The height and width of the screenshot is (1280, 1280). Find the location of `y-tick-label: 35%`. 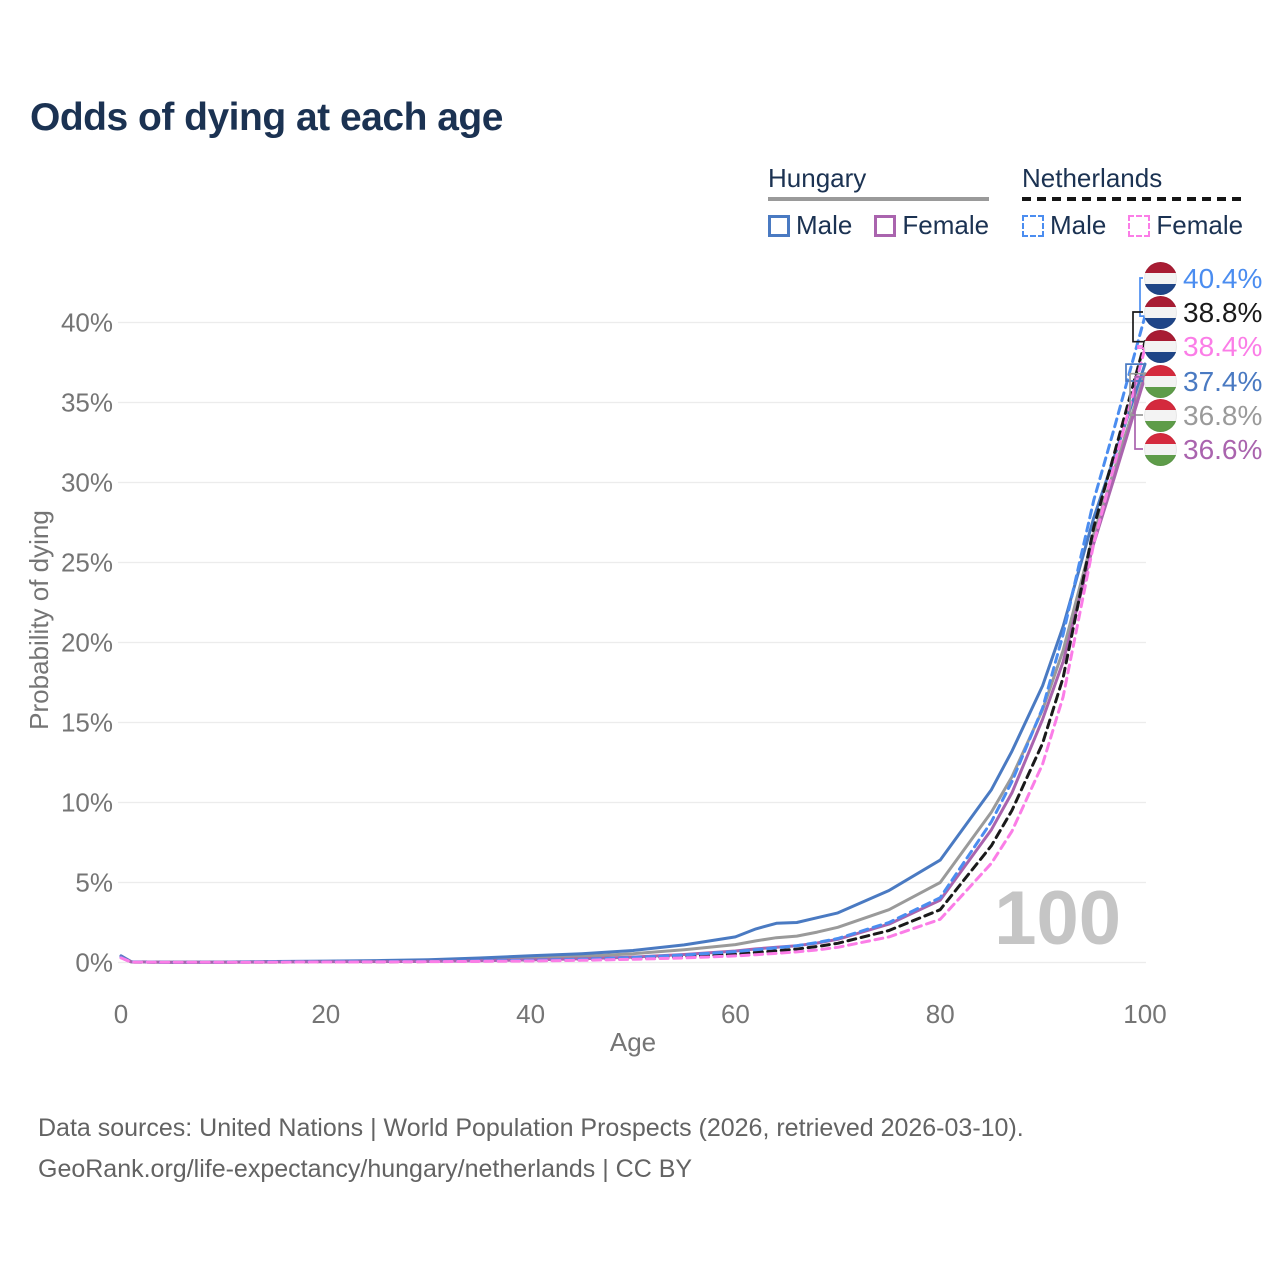

y-tick-label: 35% is located at coordinates (87, 403).